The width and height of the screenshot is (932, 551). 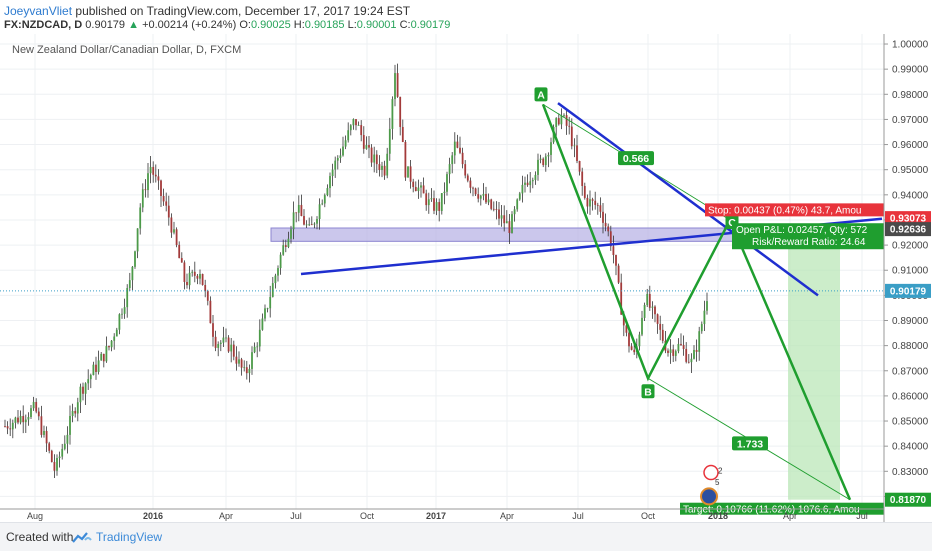 I want to click on point-a-label: A, so click(x=541, y=94).